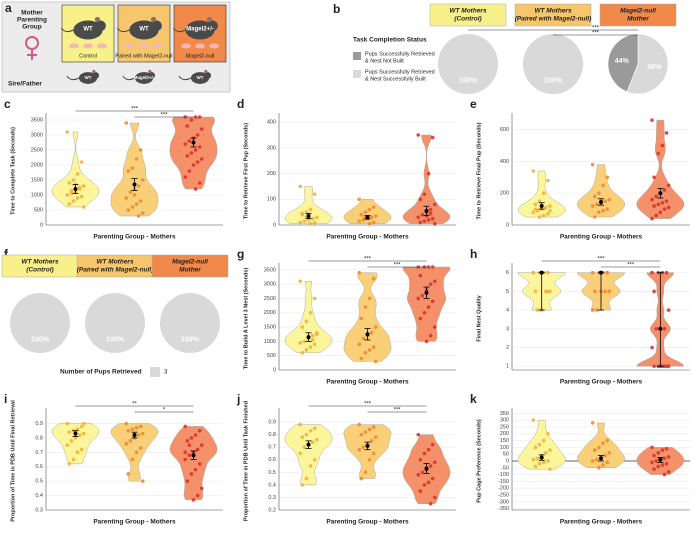 Image resolution: width=700 pixels, height=535 pixels. What do you see at coordinates (367, 237) in the screenshot?
I see `x-axis-label: Parenting Group - Mothers` at bounding box center [367, 237].